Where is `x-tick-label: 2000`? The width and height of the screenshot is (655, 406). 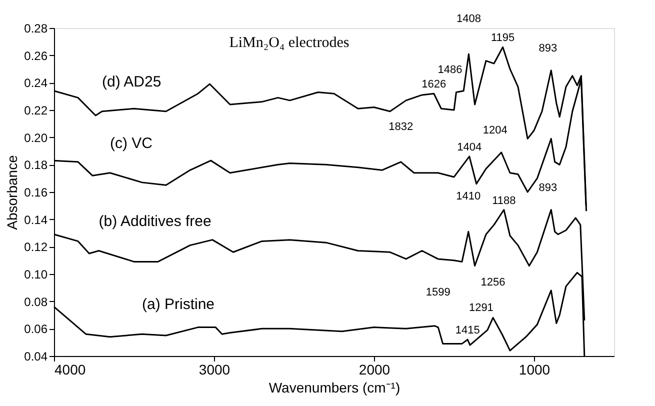 x-tick-label: 2000 is located at coordinates (374, 370).